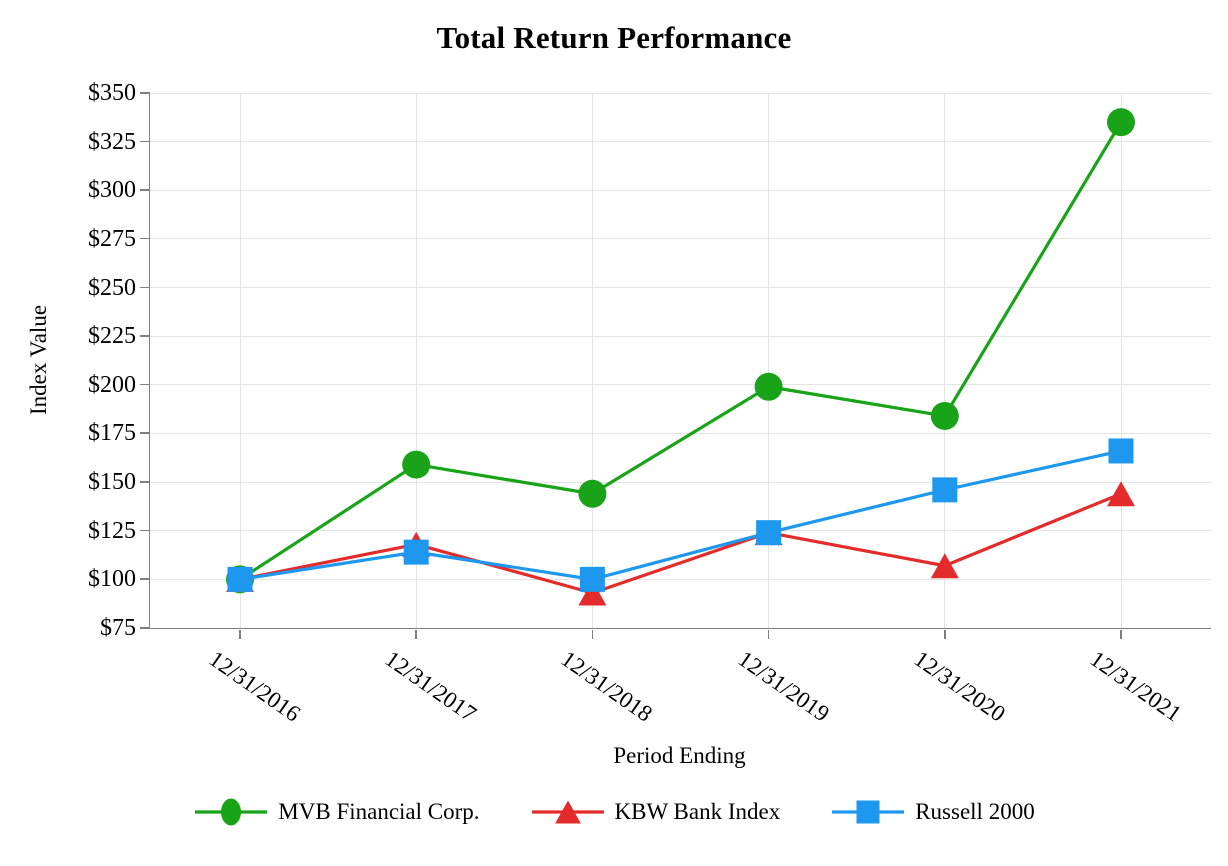  Describe the element at coordinates (614, 37) in the screenshot. I see `chart-title: Total Return Performance` at that location.